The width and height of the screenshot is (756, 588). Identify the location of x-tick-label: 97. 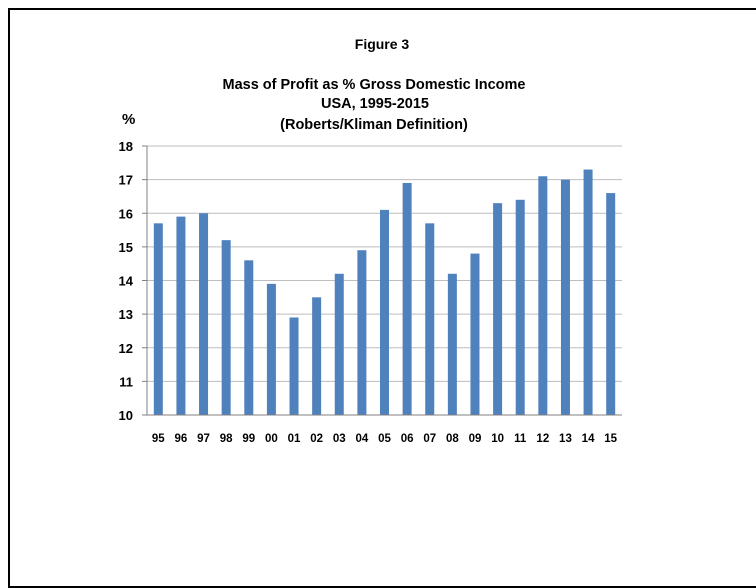
(203, 439).